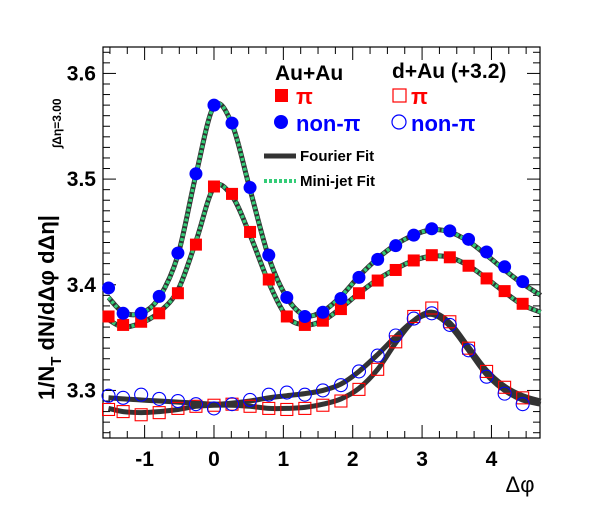  What do you see at coordinates (81, 390) in the screenshot?
I see `y-tick-label: 3.3` at bounding box center [81, 390].